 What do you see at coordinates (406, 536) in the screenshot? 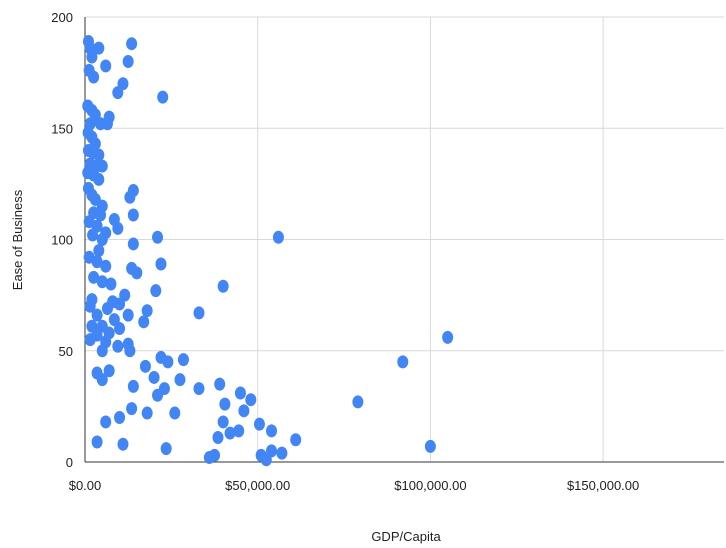
I see `x-axis-title: GDP/Capita` at bounding box center [406, 536].